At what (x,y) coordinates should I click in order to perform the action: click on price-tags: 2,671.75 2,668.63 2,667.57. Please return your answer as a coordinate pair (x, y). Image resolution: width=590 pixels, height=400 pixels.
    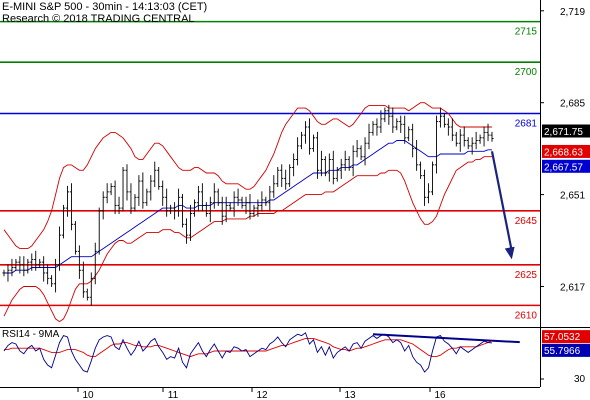
    Looking at the image, I should click on (566, 148).